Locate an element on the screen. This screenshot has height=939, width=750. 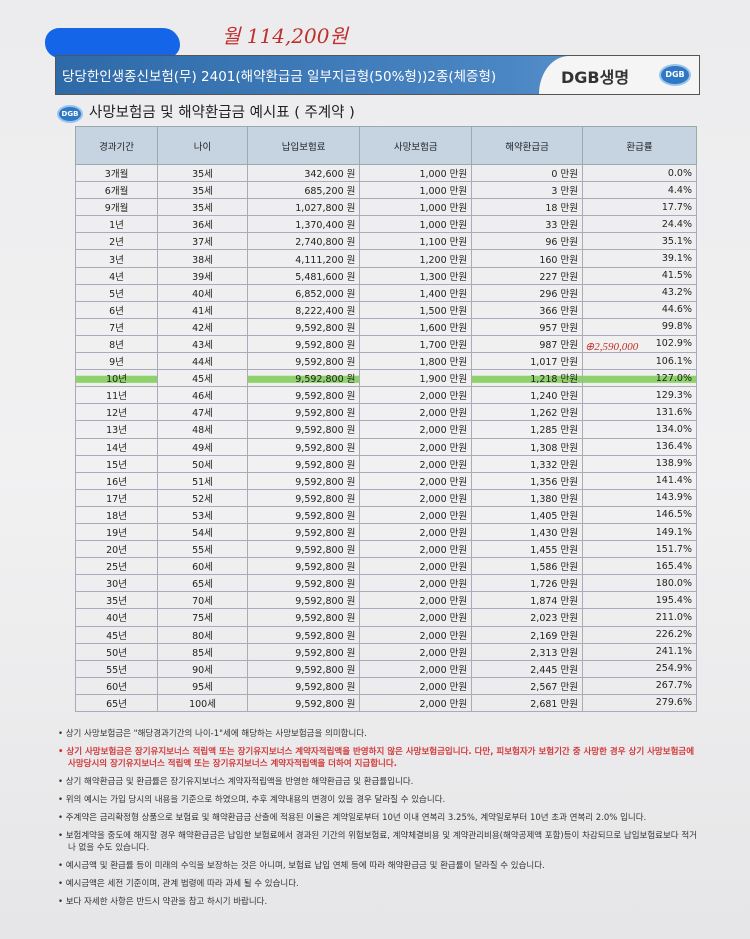
table-cell: 9년 is located at coordinates (116, 361).